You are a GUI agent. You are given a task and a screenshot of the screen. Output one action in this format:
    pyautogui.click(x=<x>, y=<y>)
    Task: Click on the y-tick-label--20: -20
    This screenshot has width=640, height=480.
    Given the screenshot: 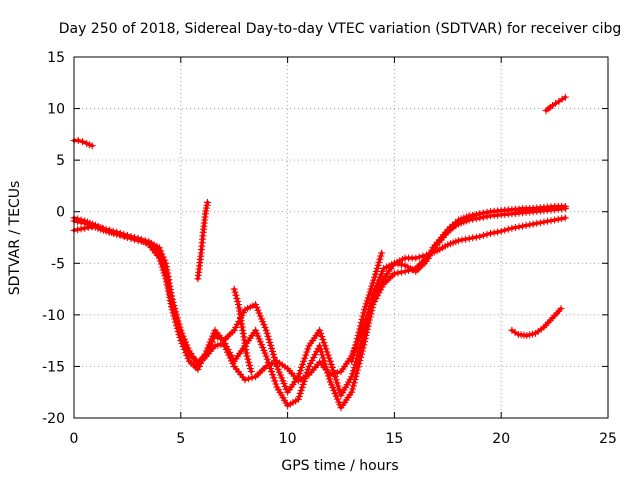 What is the action you would take?
    pyautogui.click(x=53, y=419)
    